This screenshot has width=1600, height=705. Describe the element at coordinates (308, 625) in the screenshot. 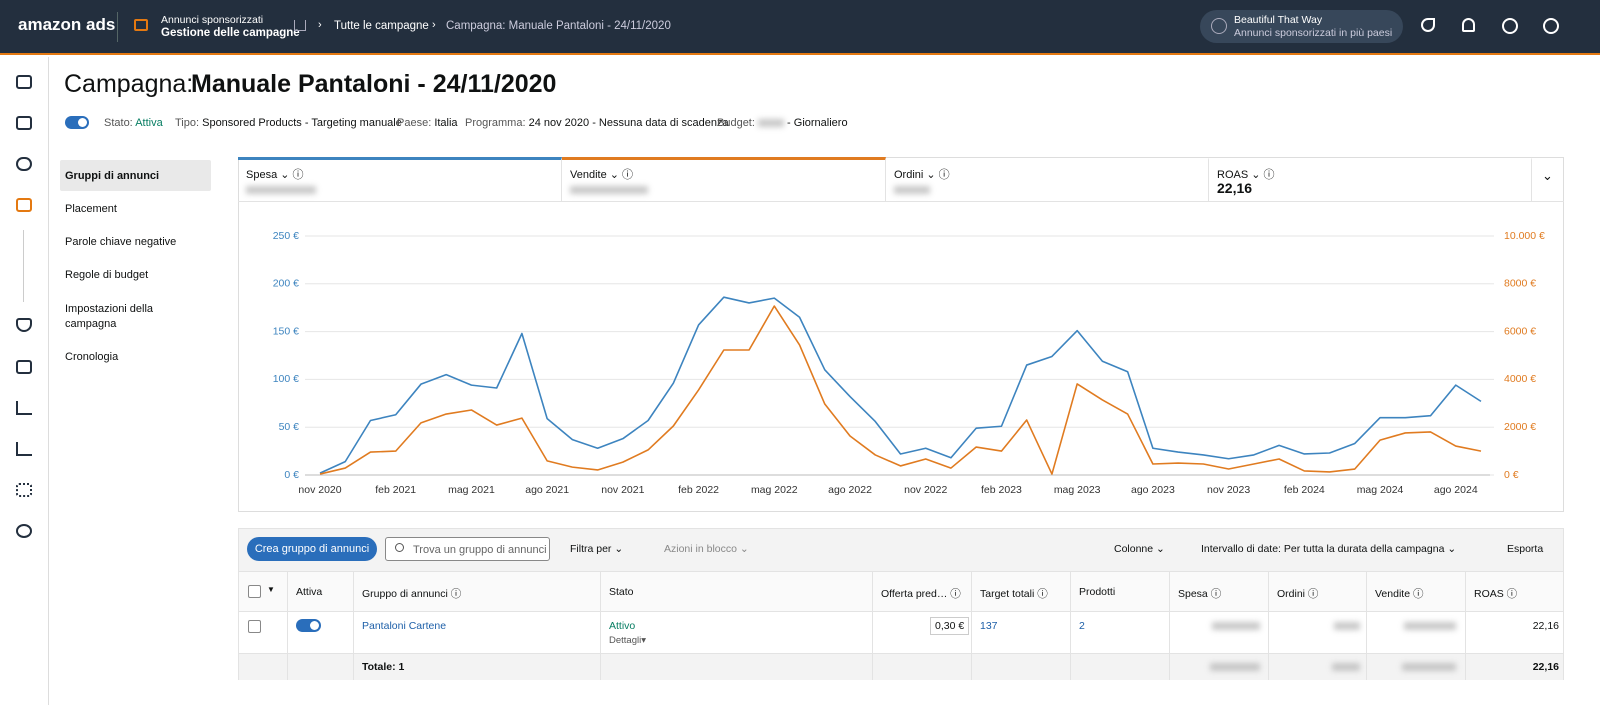

I see `row-toggle` at that location.